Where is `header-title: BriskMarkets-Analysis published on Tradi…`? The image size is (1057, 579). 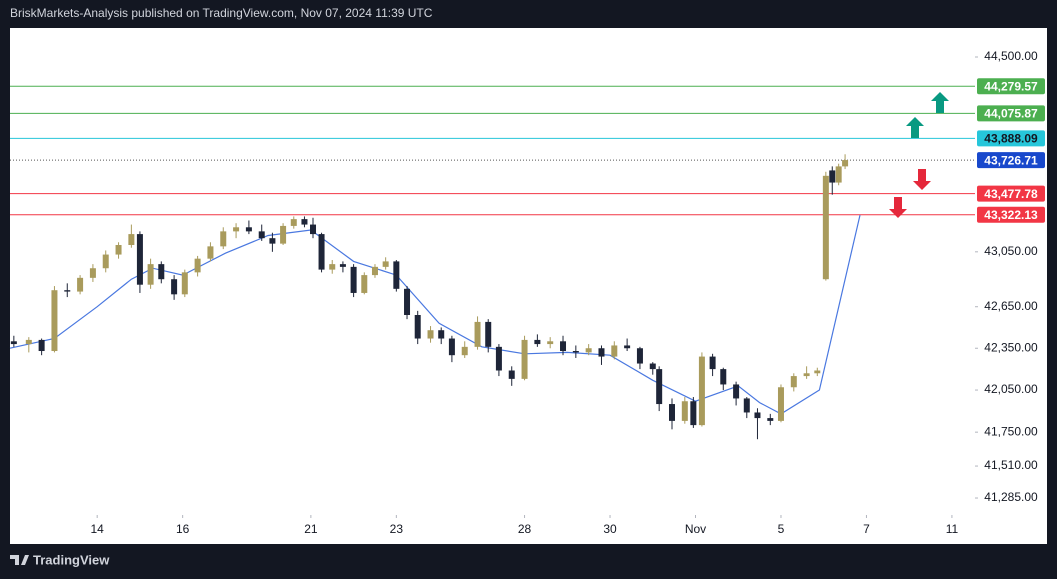
header-title: BriskMarkets-Analysis published on Tradi… is located at coordinates (221, 13).